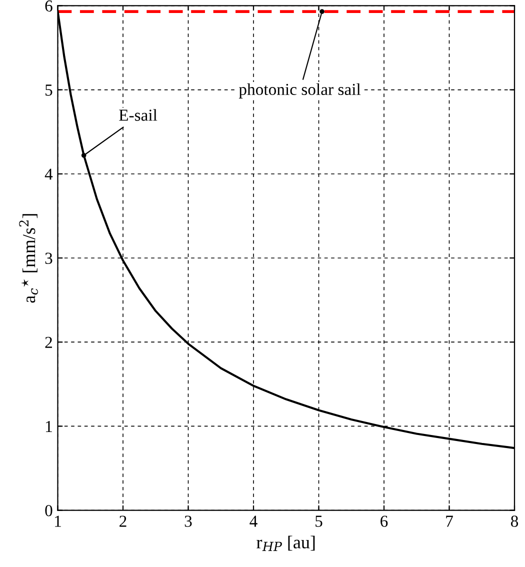 This screenshot has height=567, width=525. I want to click on y-tick-label: 1, so click(49, 426).